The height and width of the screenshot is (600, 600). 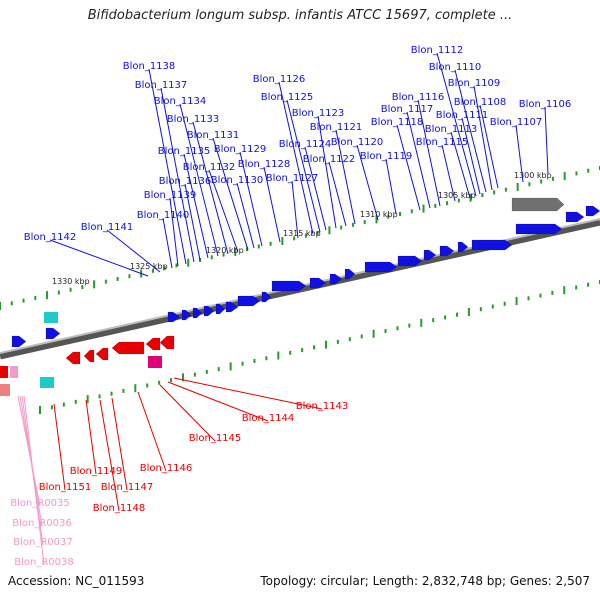 I want to click on gene-label-upper: Blon_1128, so click(x=264, y=164).